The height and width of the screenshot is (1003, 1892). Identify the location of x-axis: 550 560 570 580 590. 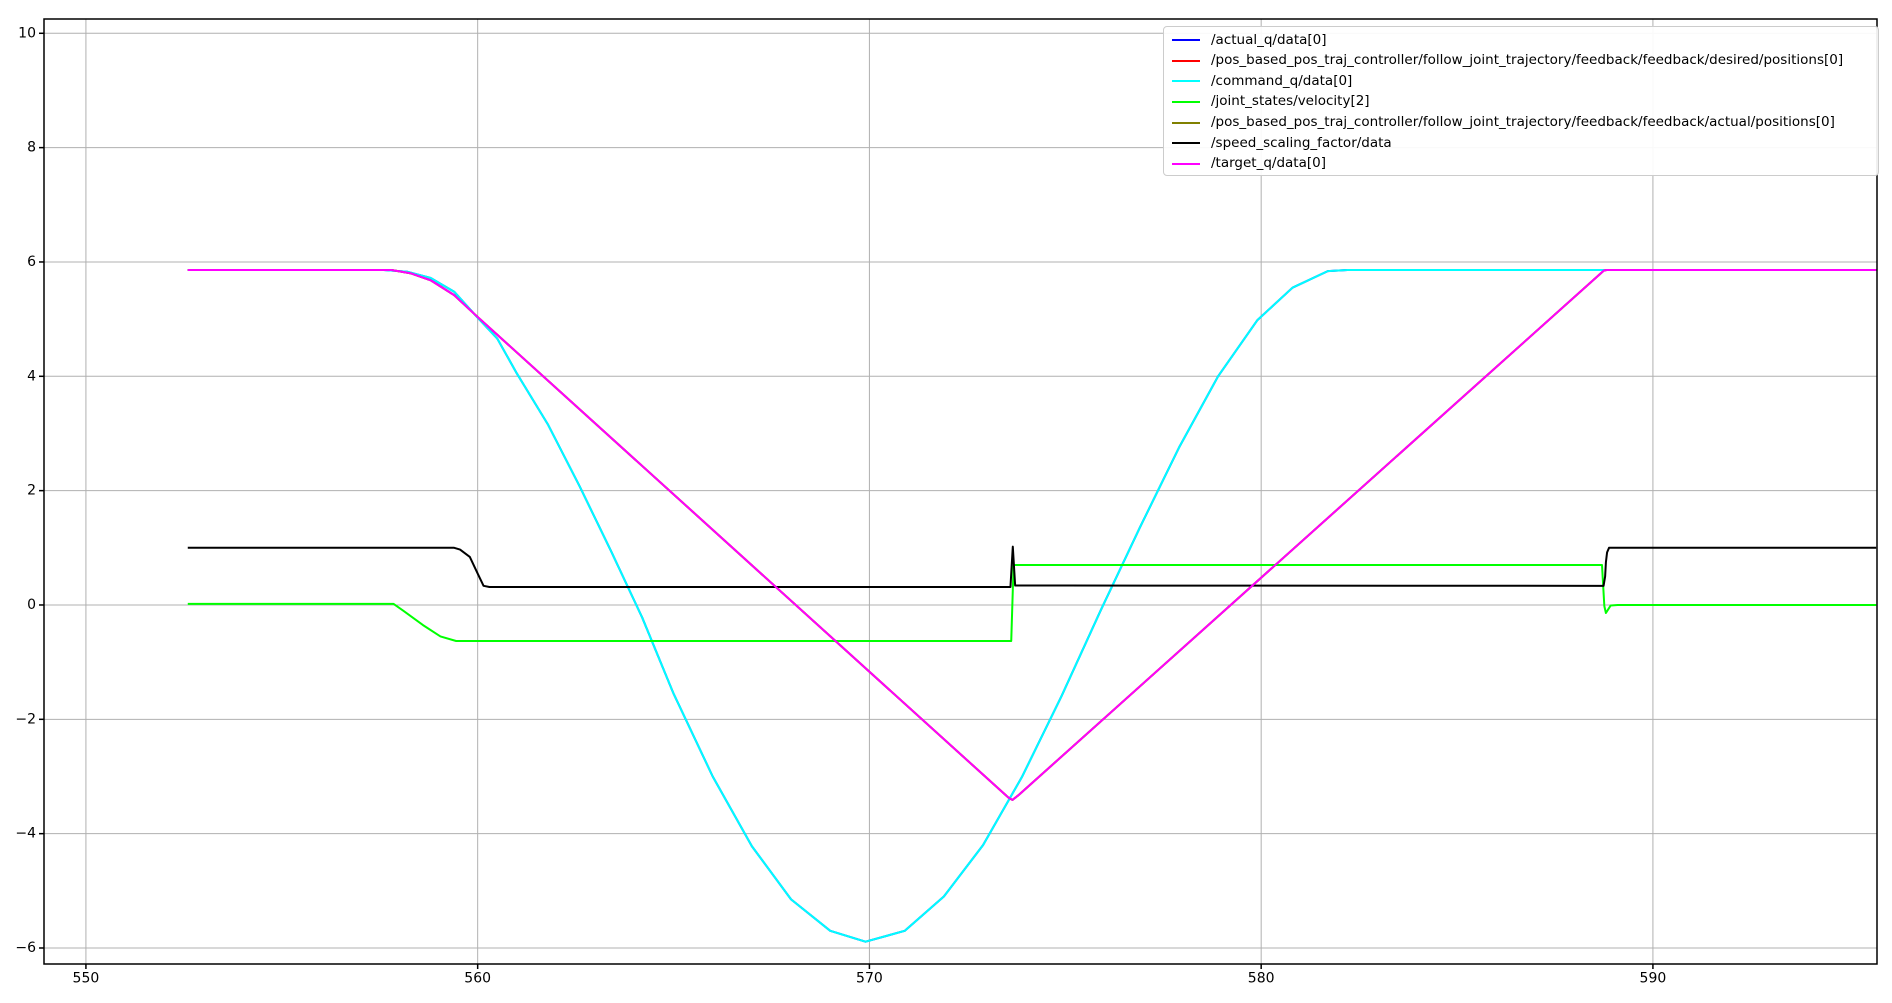
(870, 975).